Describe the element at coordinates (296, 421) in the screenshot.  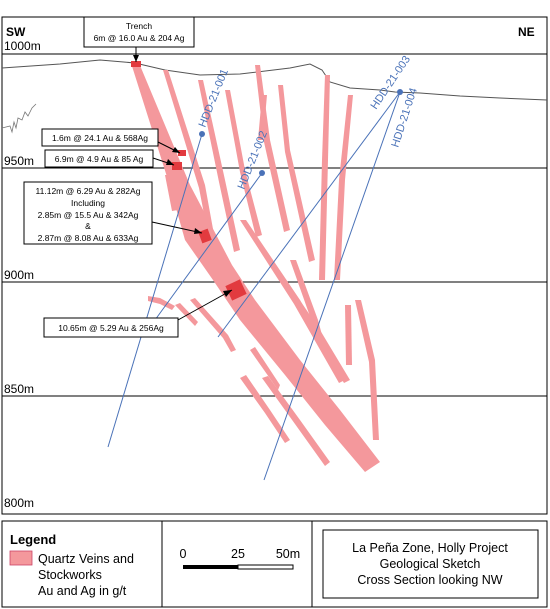
I see `vein-o` at that location.